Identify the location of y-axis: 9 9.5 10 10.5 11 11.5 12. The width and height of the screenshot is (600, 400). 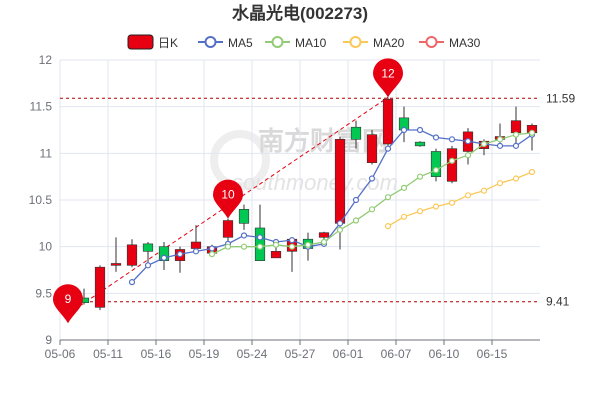
(41, 200).